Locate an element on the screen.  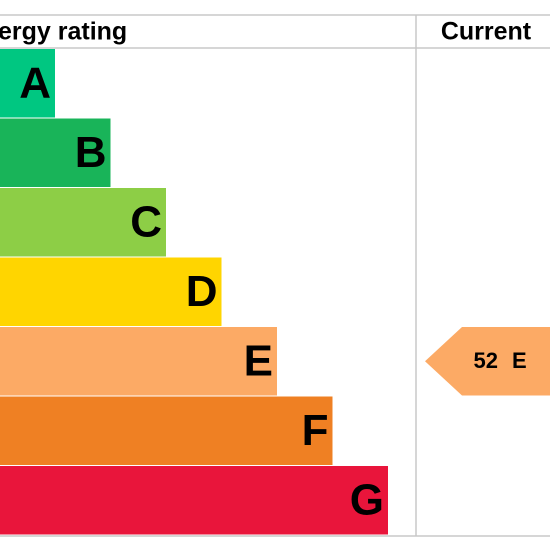
band-letter: F is located at coordinates (315, 430).